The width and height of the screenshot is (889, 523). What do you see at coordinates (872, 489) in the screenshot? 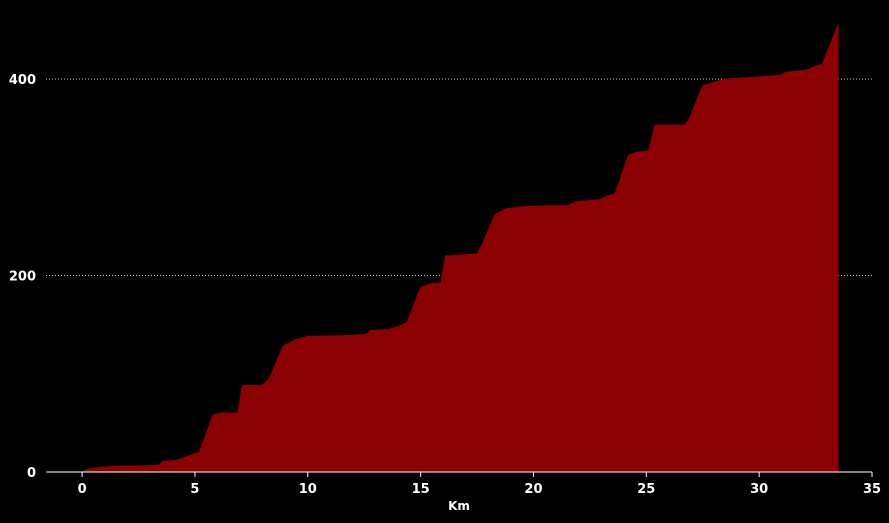
I see `x-tick-label-35: 35` at bounding box center [872, 489].